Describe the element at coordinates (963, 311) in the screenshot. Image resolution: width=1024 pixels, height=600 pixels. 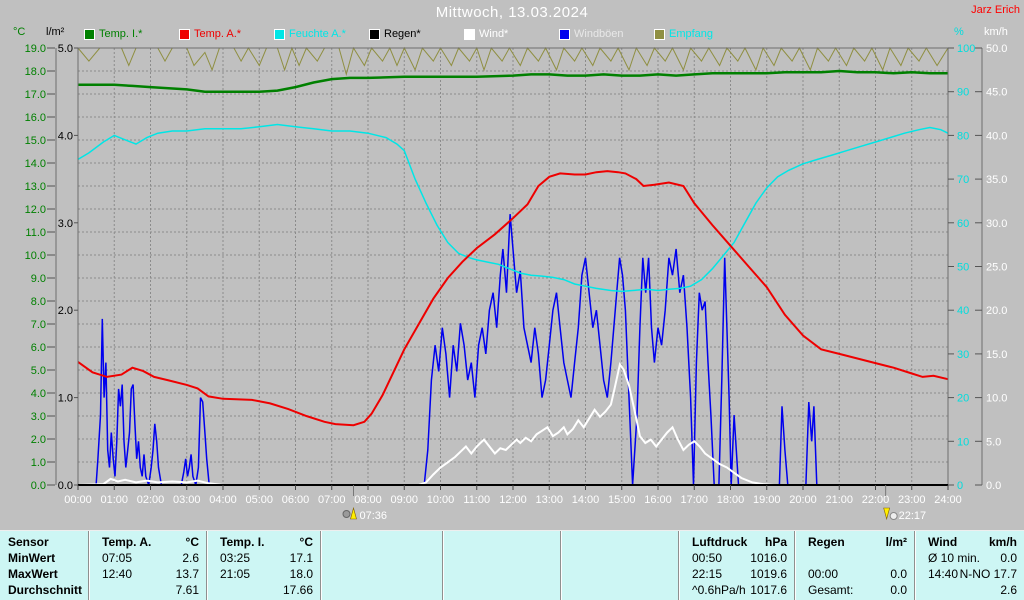
I see `tick-label: 40` at that location.